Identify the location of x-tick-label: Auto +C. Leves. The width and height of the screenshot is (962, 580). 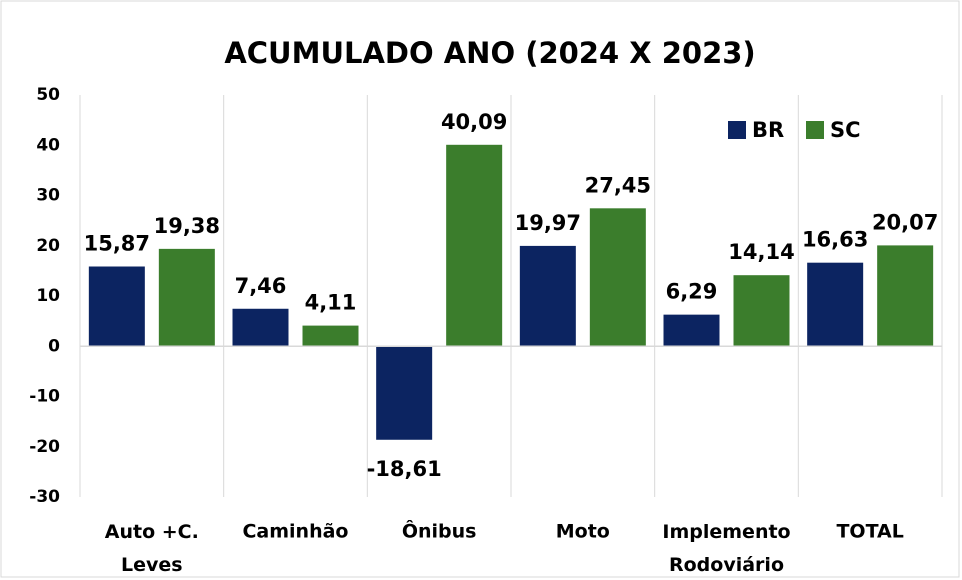
(152, 548).